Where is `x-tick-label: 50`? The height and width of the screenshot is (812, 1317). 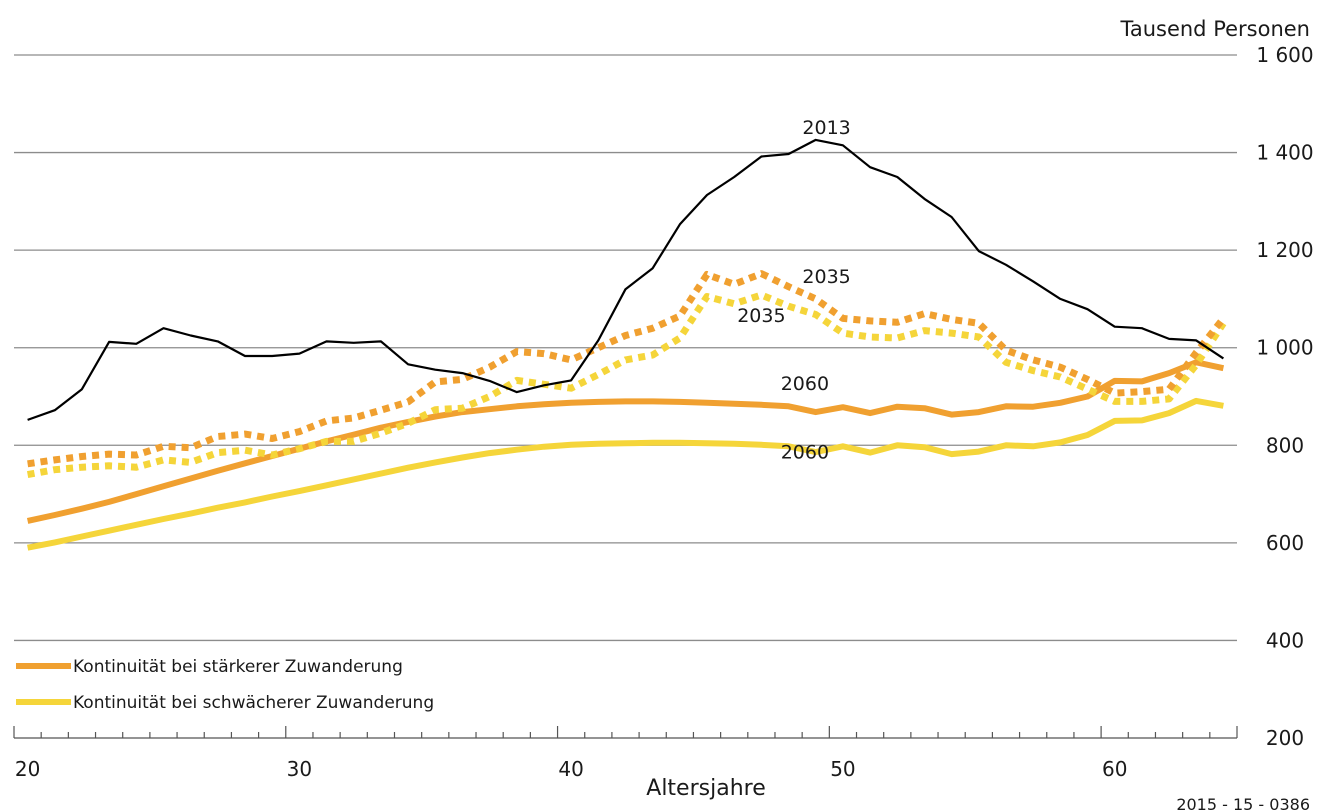
x-tick-label: 50 is located at coordinates (842, 769).